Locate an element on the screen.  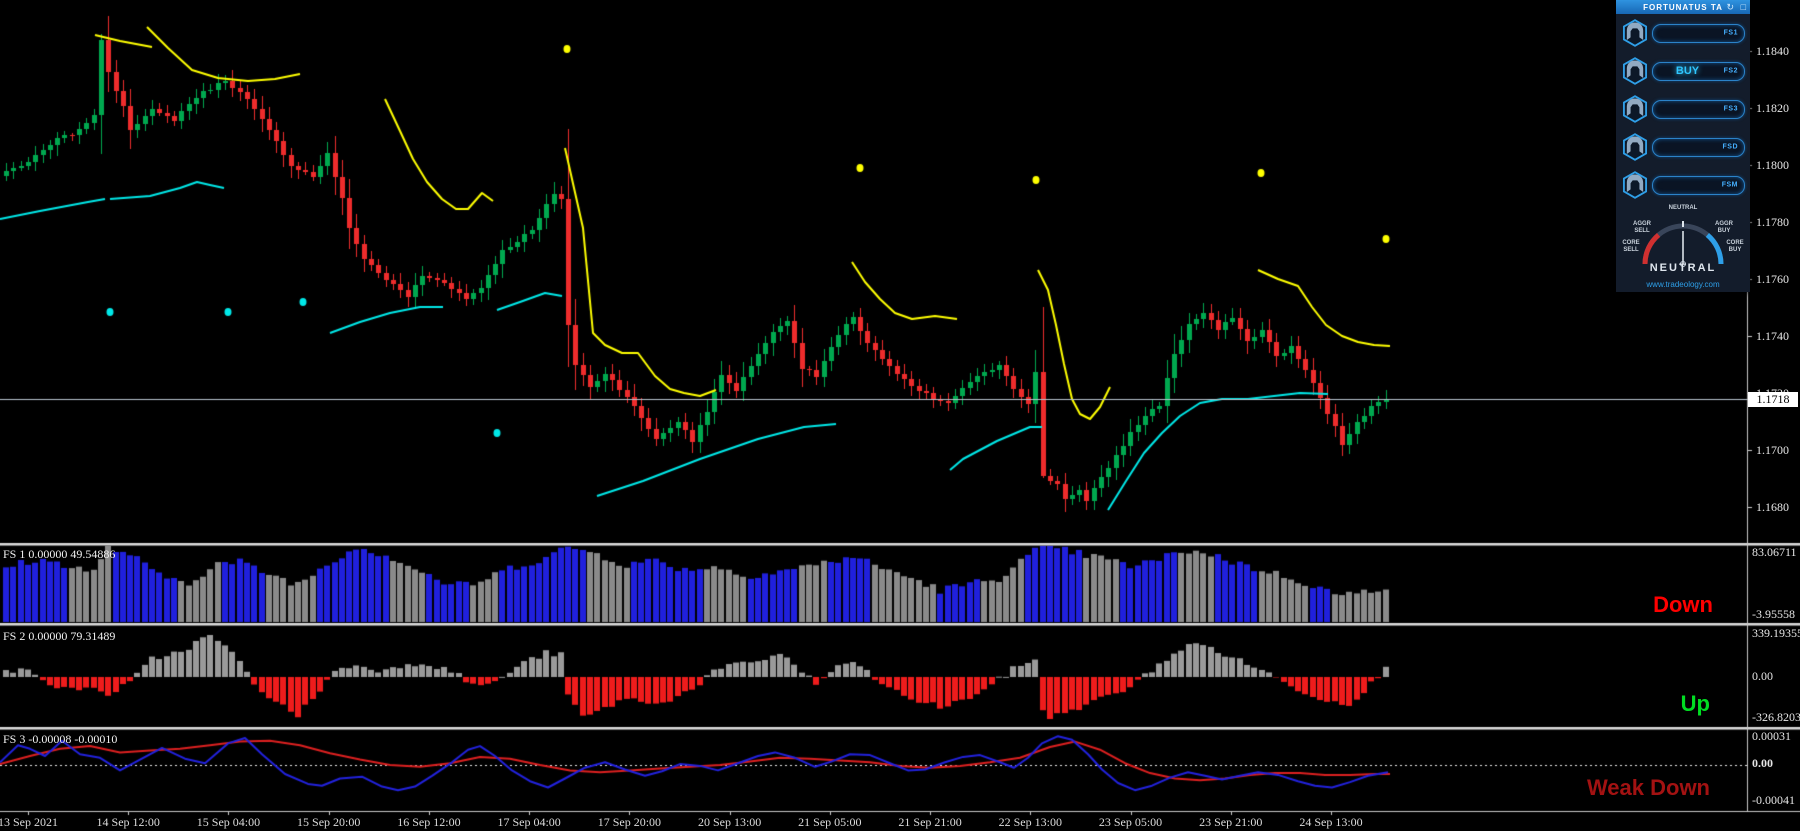
gauge-label-aggr-buy: AGGR BUY is located at coordinates (1724, 227).